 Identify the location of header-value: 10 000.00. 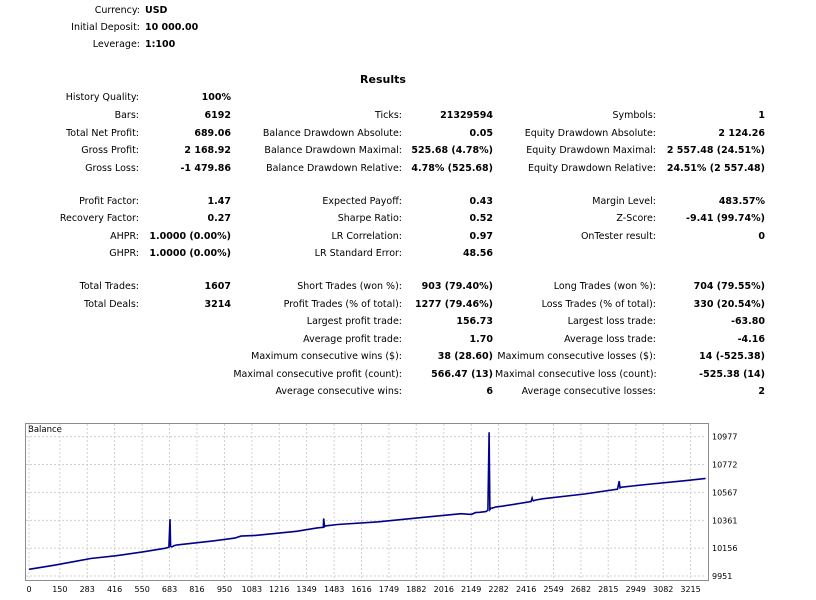
(172, 27).